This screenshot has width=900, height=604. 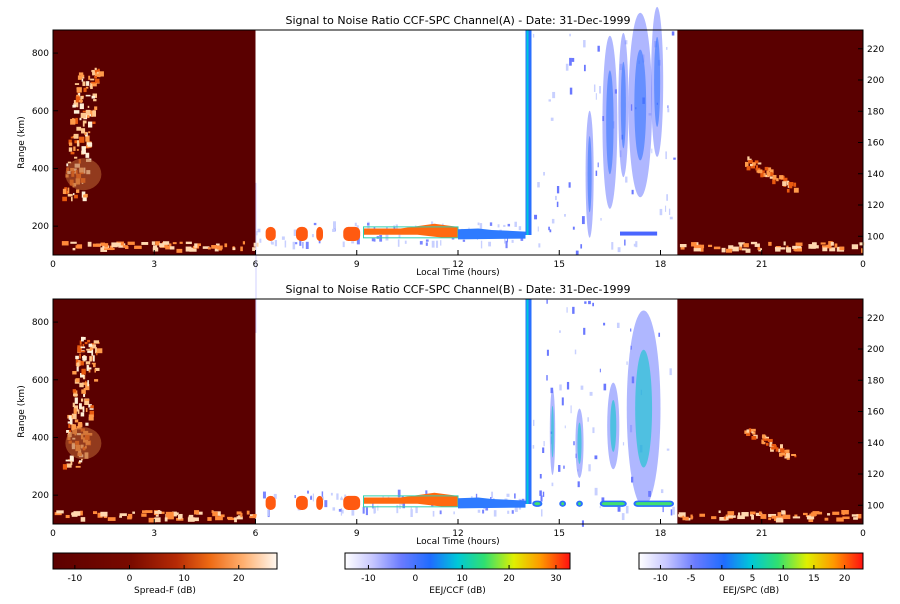 What do you see at coordinates (40, 438) in the screenshot?
I see `y-tick-label: 400` at bounding box center [40, 438].